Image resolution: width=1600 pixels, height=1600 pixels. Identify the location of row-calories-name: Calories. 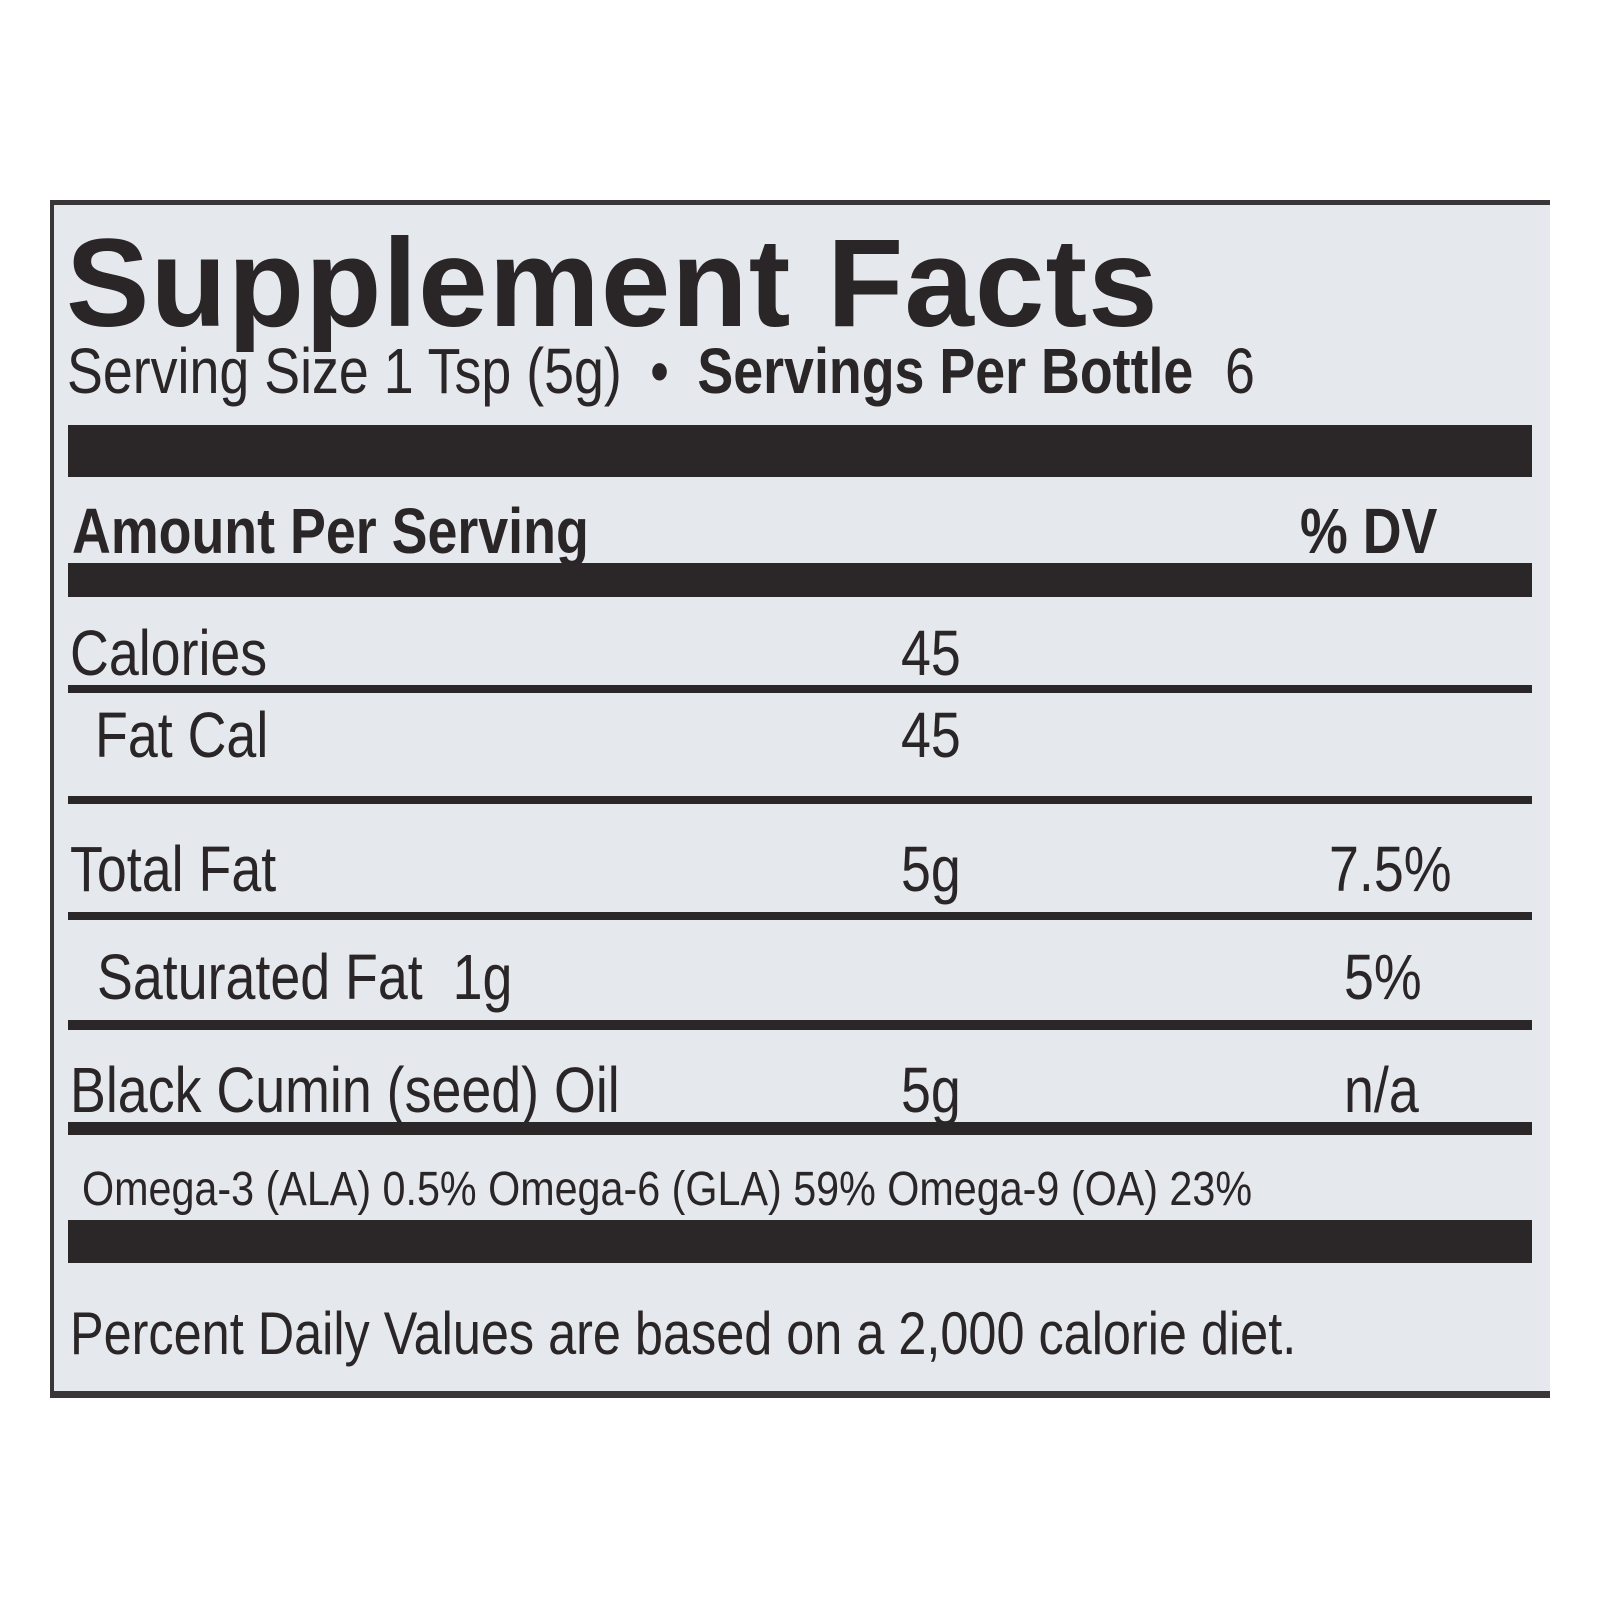
(169, 653).